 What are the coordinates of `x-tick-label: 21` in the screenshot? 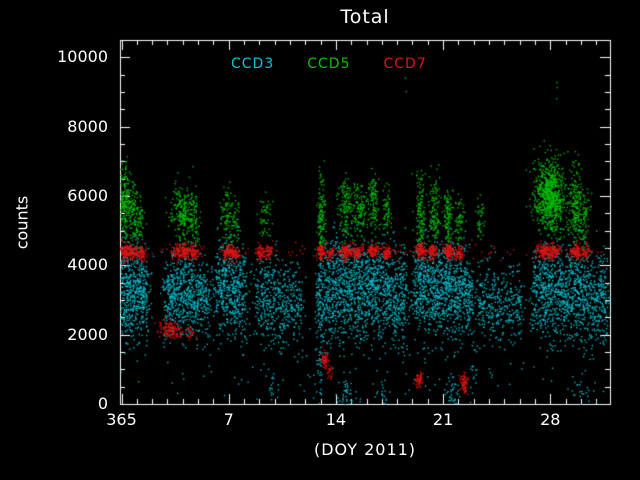 It's located at (443, 419).